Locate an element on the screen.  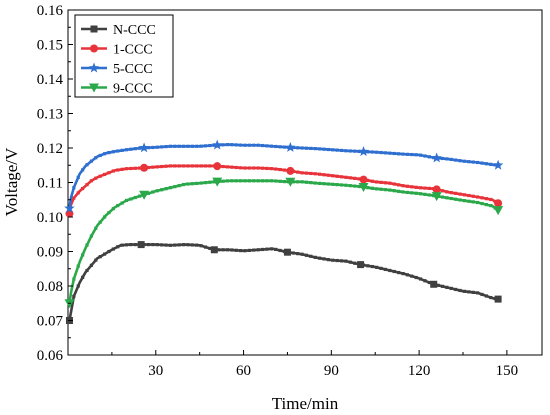
y-tick-label: 0.09 is located at coordinates (50, 253).